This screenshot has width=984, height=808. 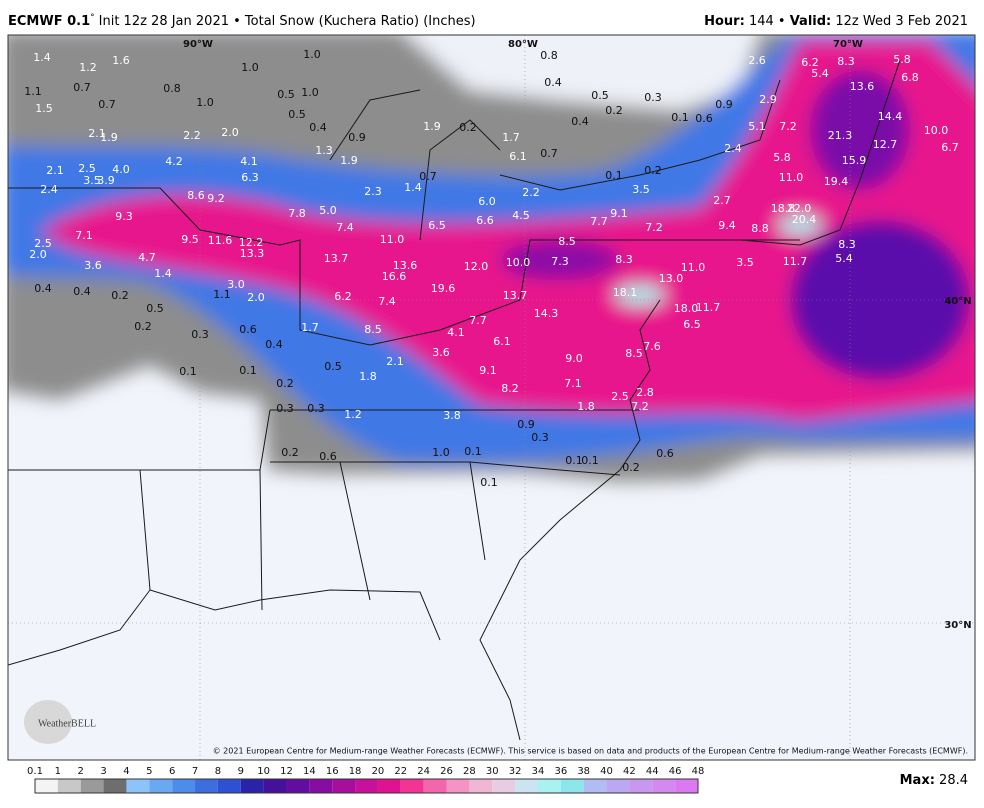 What do you see at coordinates (538, 771) in the screenshot?
I see `colorbar-tick-label: 34` at bounding box center [538, 771].